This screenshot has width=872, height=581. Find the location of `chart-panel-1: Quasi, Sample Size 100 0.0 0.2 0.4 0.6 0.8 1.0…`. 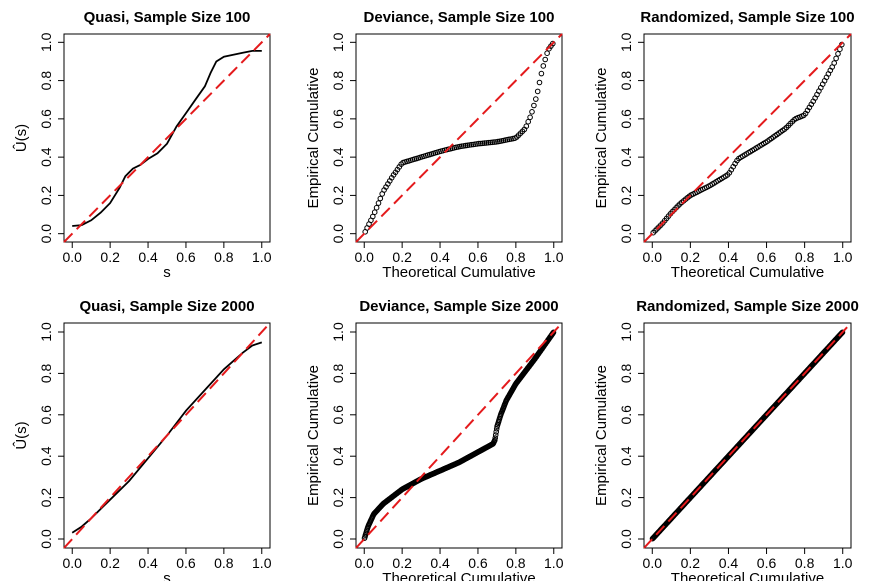

chart-panel-1: Quasi, Sample Size 100 0.0 0.2 0.4 0.6 0.8 1.0… is located at coordinates (142, 145).